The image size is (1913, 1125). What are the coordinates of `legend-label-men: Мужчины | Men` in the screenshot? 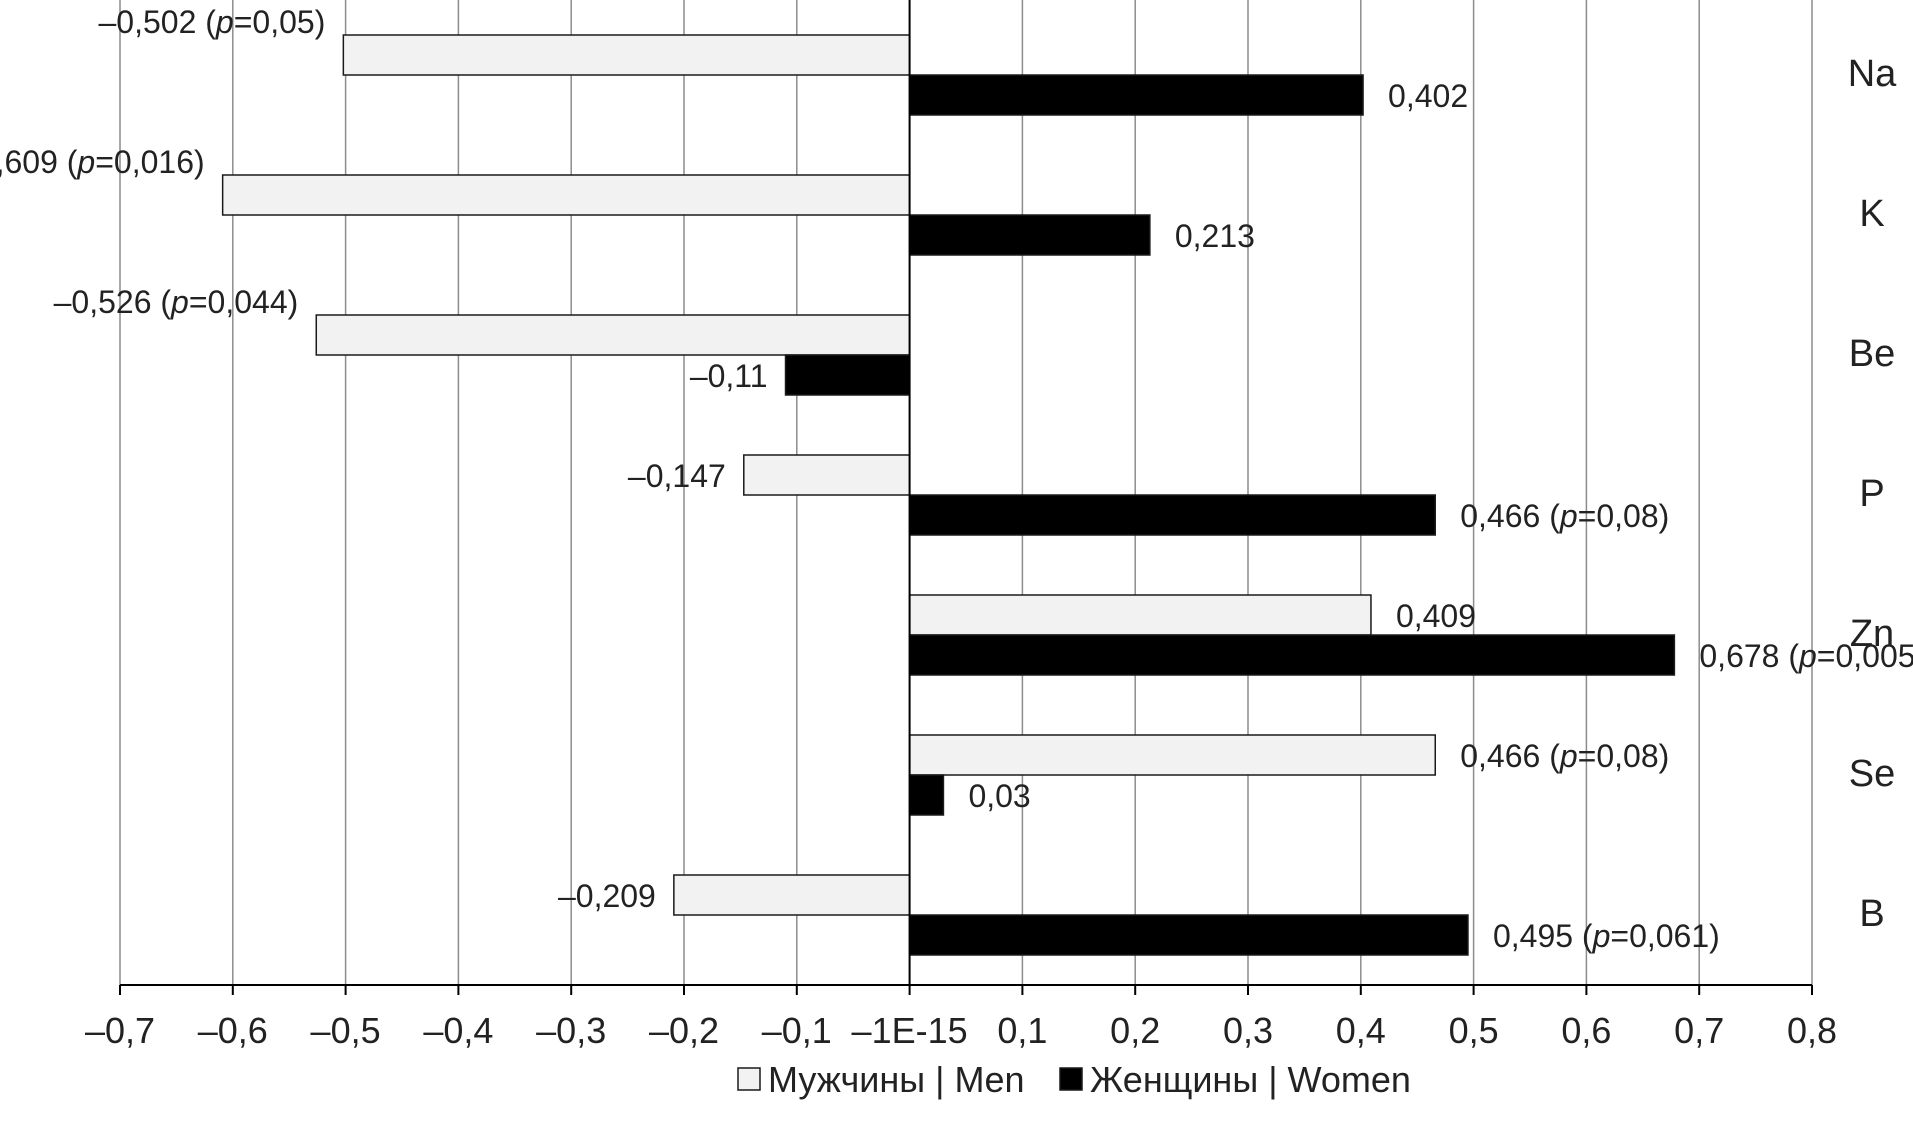 It's located at (896, 1079).